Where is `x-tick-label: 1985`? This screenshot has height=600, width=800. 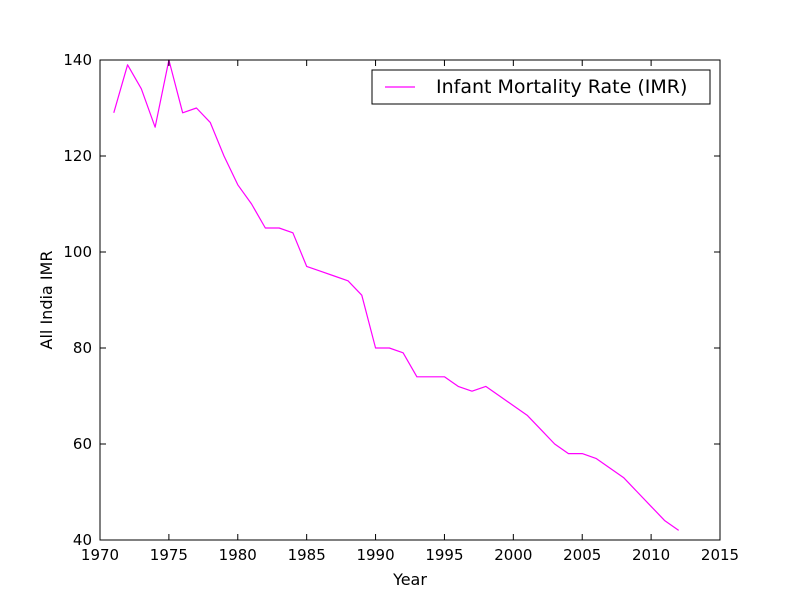 x-tick-label: 1985 is located at coordinates (307, 555).